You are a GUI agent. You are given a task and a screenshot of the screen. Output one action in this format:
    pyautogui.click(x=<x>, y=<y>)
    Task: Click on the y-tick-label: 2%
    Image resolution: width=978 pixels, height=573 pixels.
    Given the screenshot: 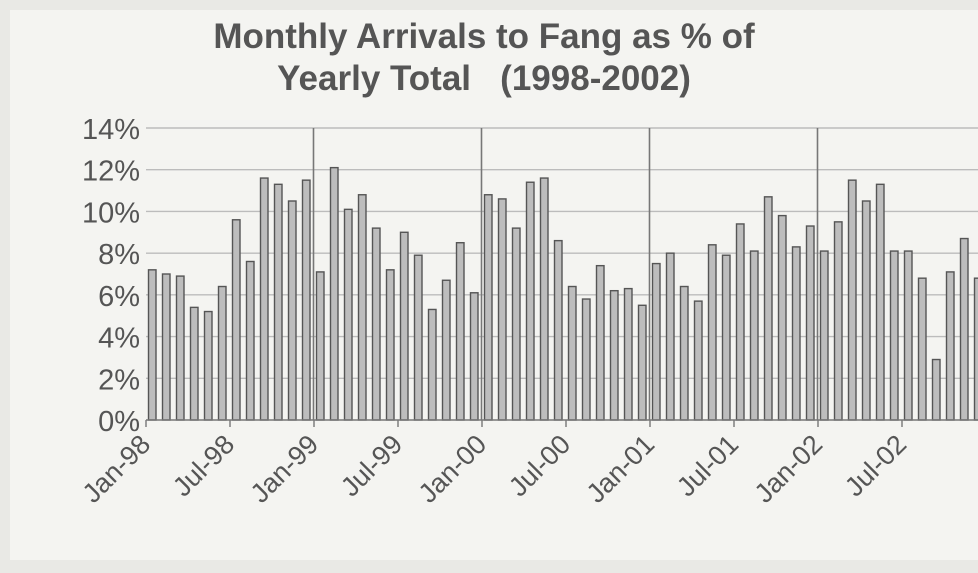 What is the action you would take?
    pyautogui.click(x=119, y=380)
    